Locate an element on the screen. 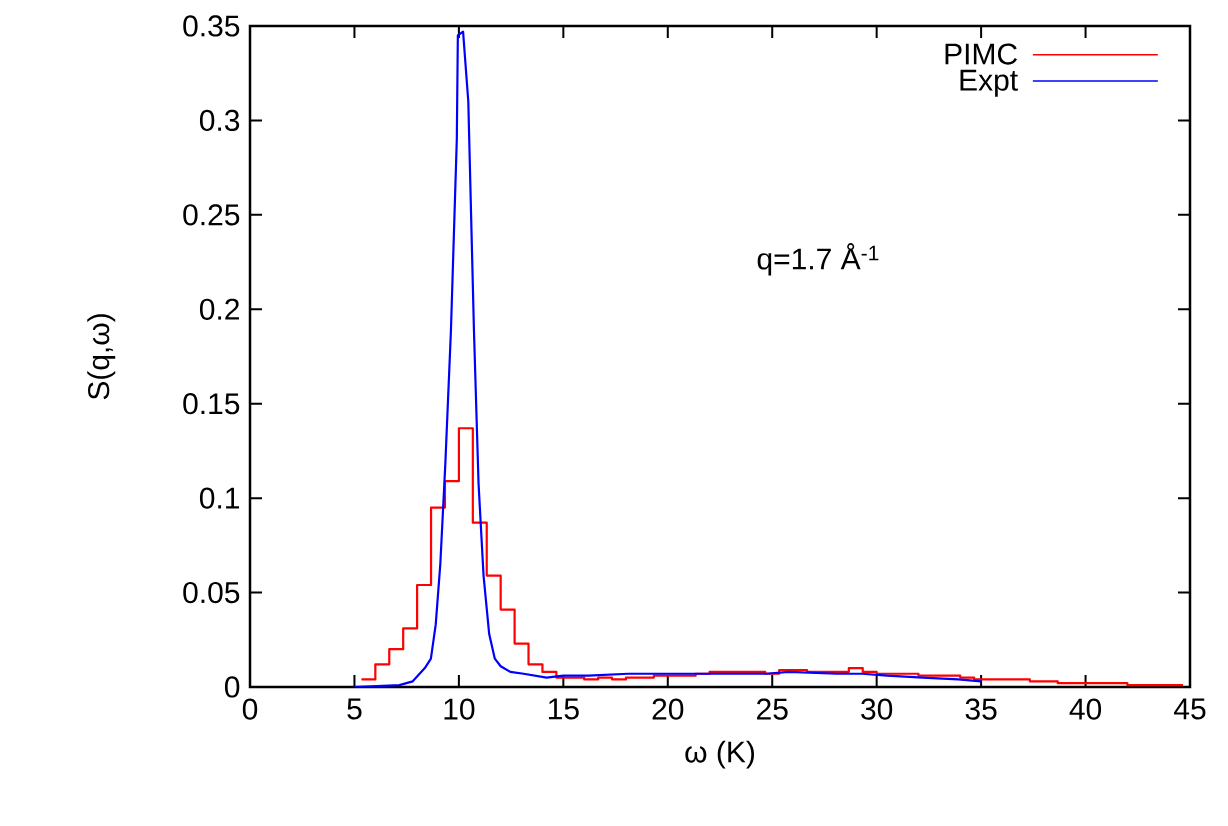 The height and width of the screenshot is (826, 1228). x-tick-label: 30 is located at coordinates (877, 709).